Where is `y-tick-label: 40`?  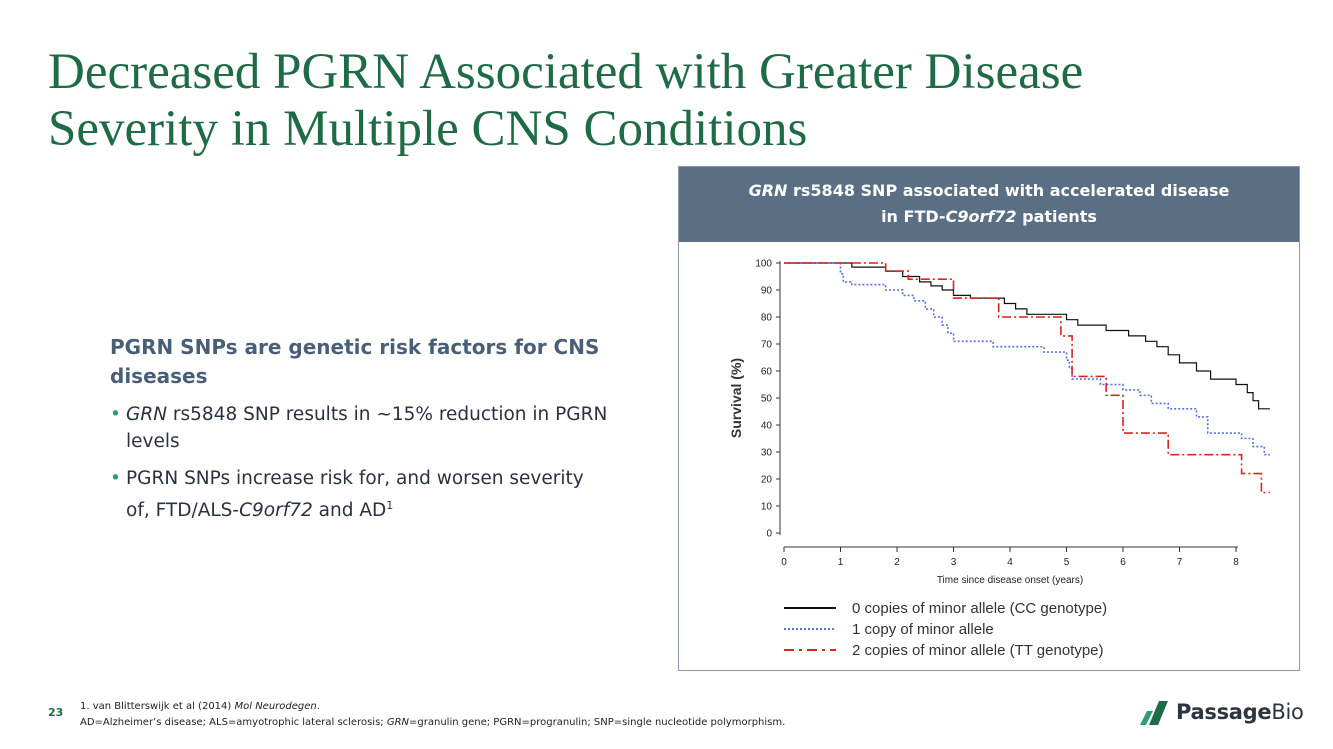
y-tick-label: 40 is located at coordinates (767, 426).